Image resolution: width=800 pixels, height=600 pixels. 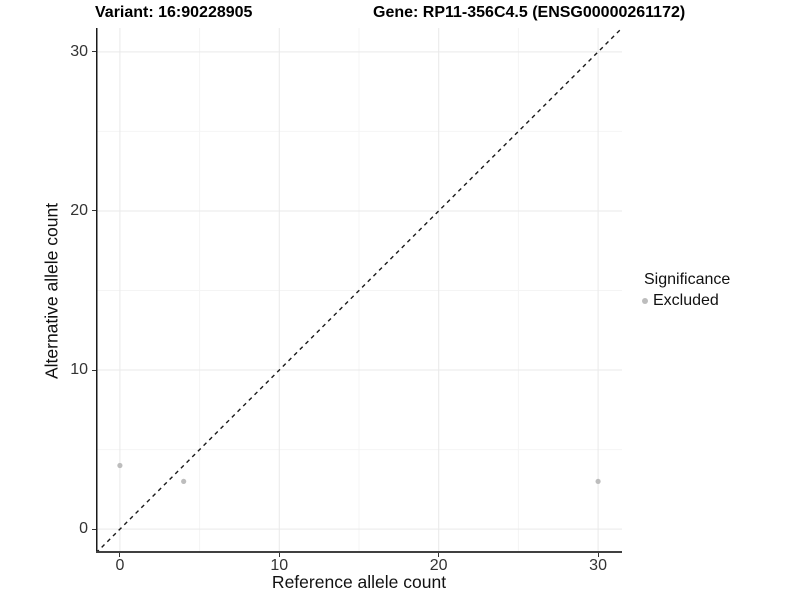 What do you see at coordinates (79, 370) in the screenshot?
I see `y-tick-label: 10` at bounding box center [79, 370].